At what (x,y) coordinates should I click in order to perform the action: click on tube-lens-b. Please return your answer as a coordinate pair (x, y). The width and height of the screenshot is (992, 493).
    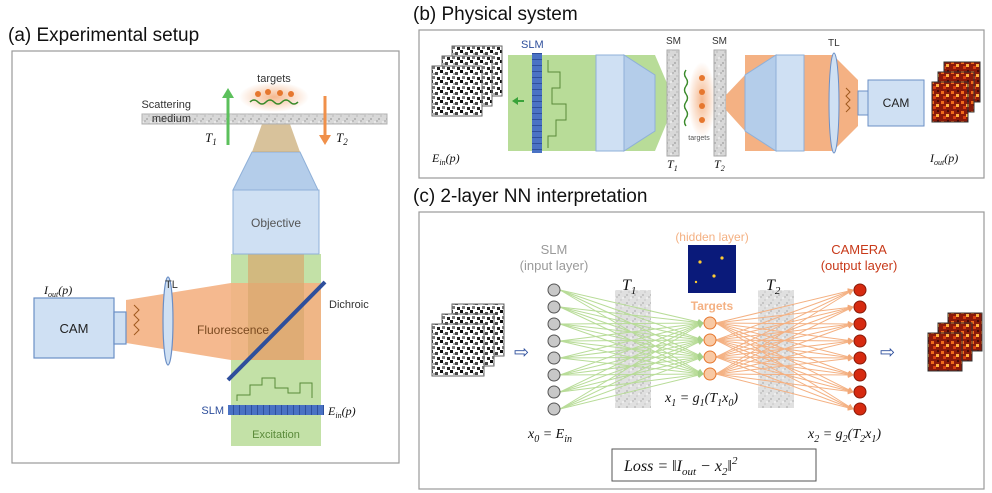
    Looking at the image, I should click on (834, 103).